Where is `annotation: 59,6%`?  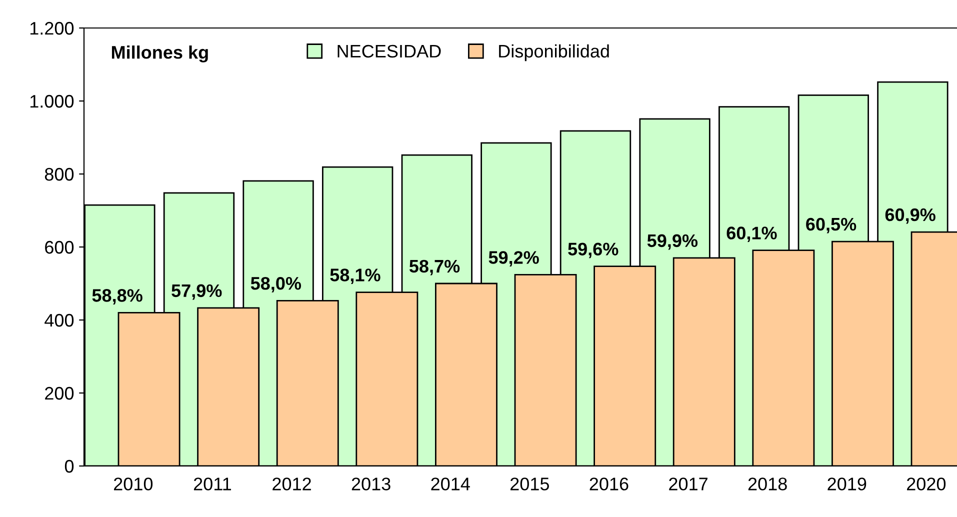
annotation: 59,6% is located at coordinates (593, 250).